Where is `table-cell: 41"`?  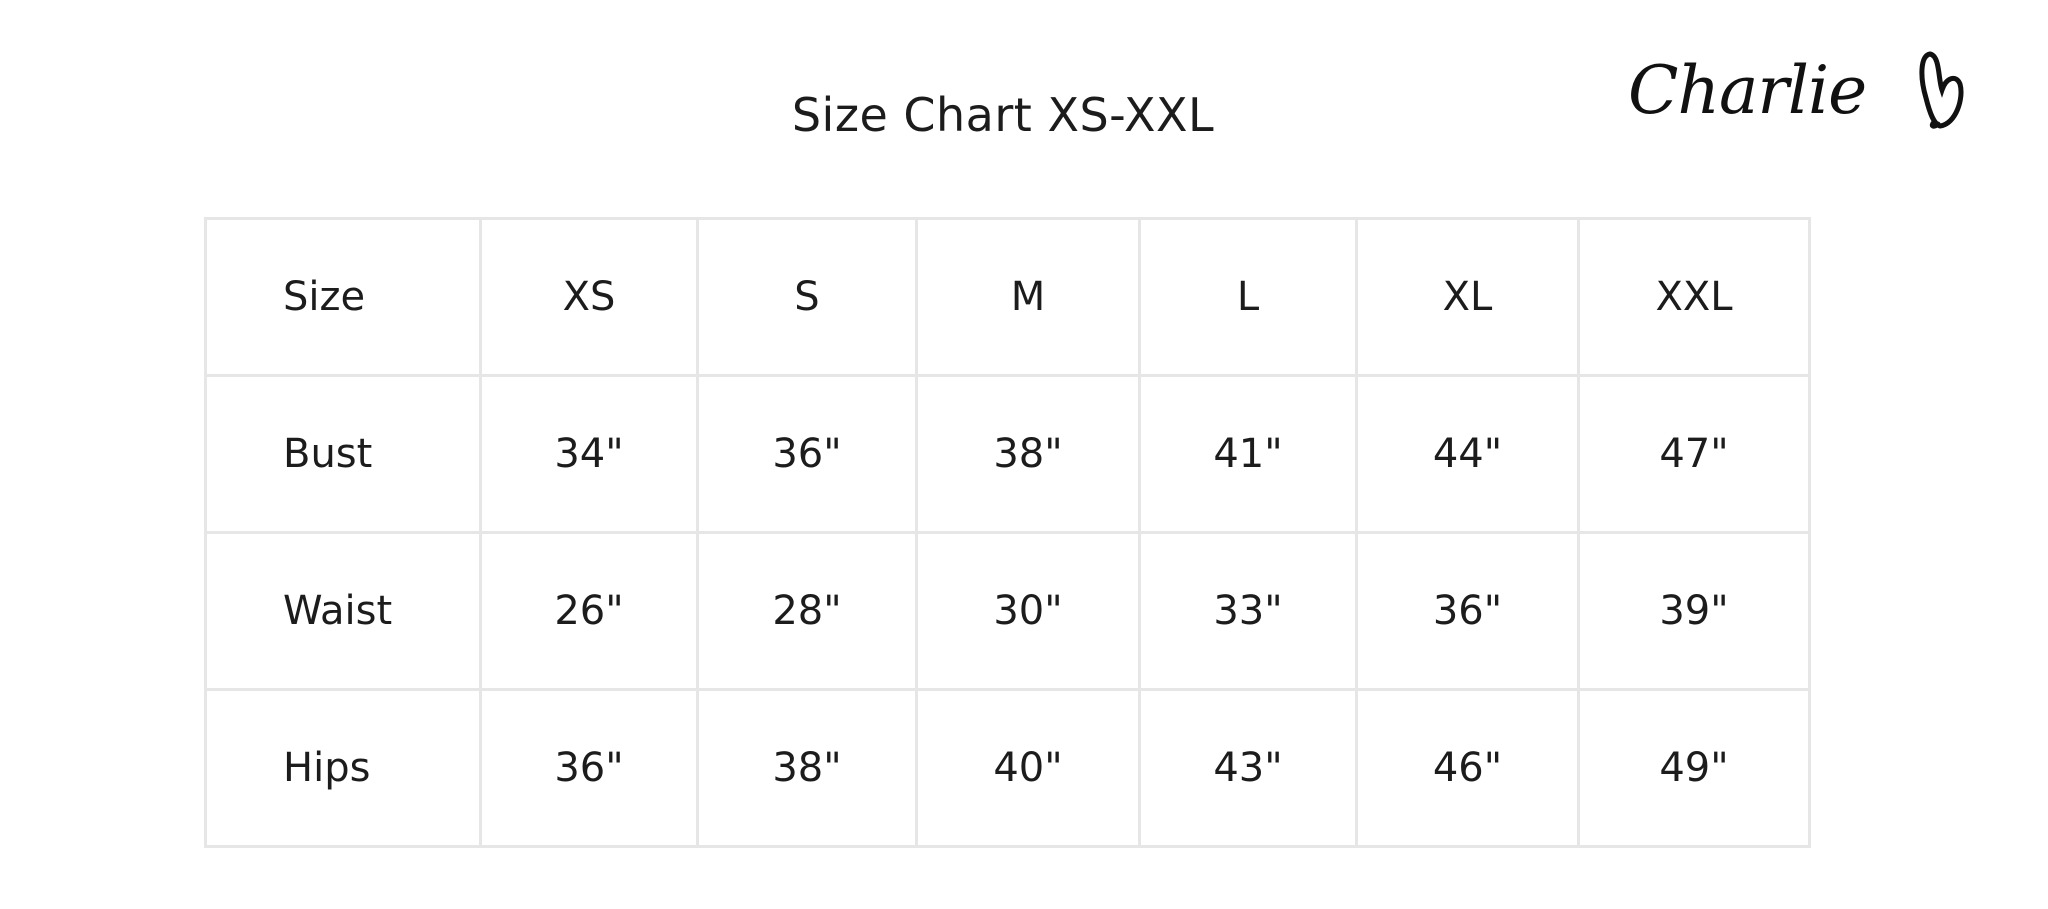 table-cell: 41" is located at coordinates (1248, 454).